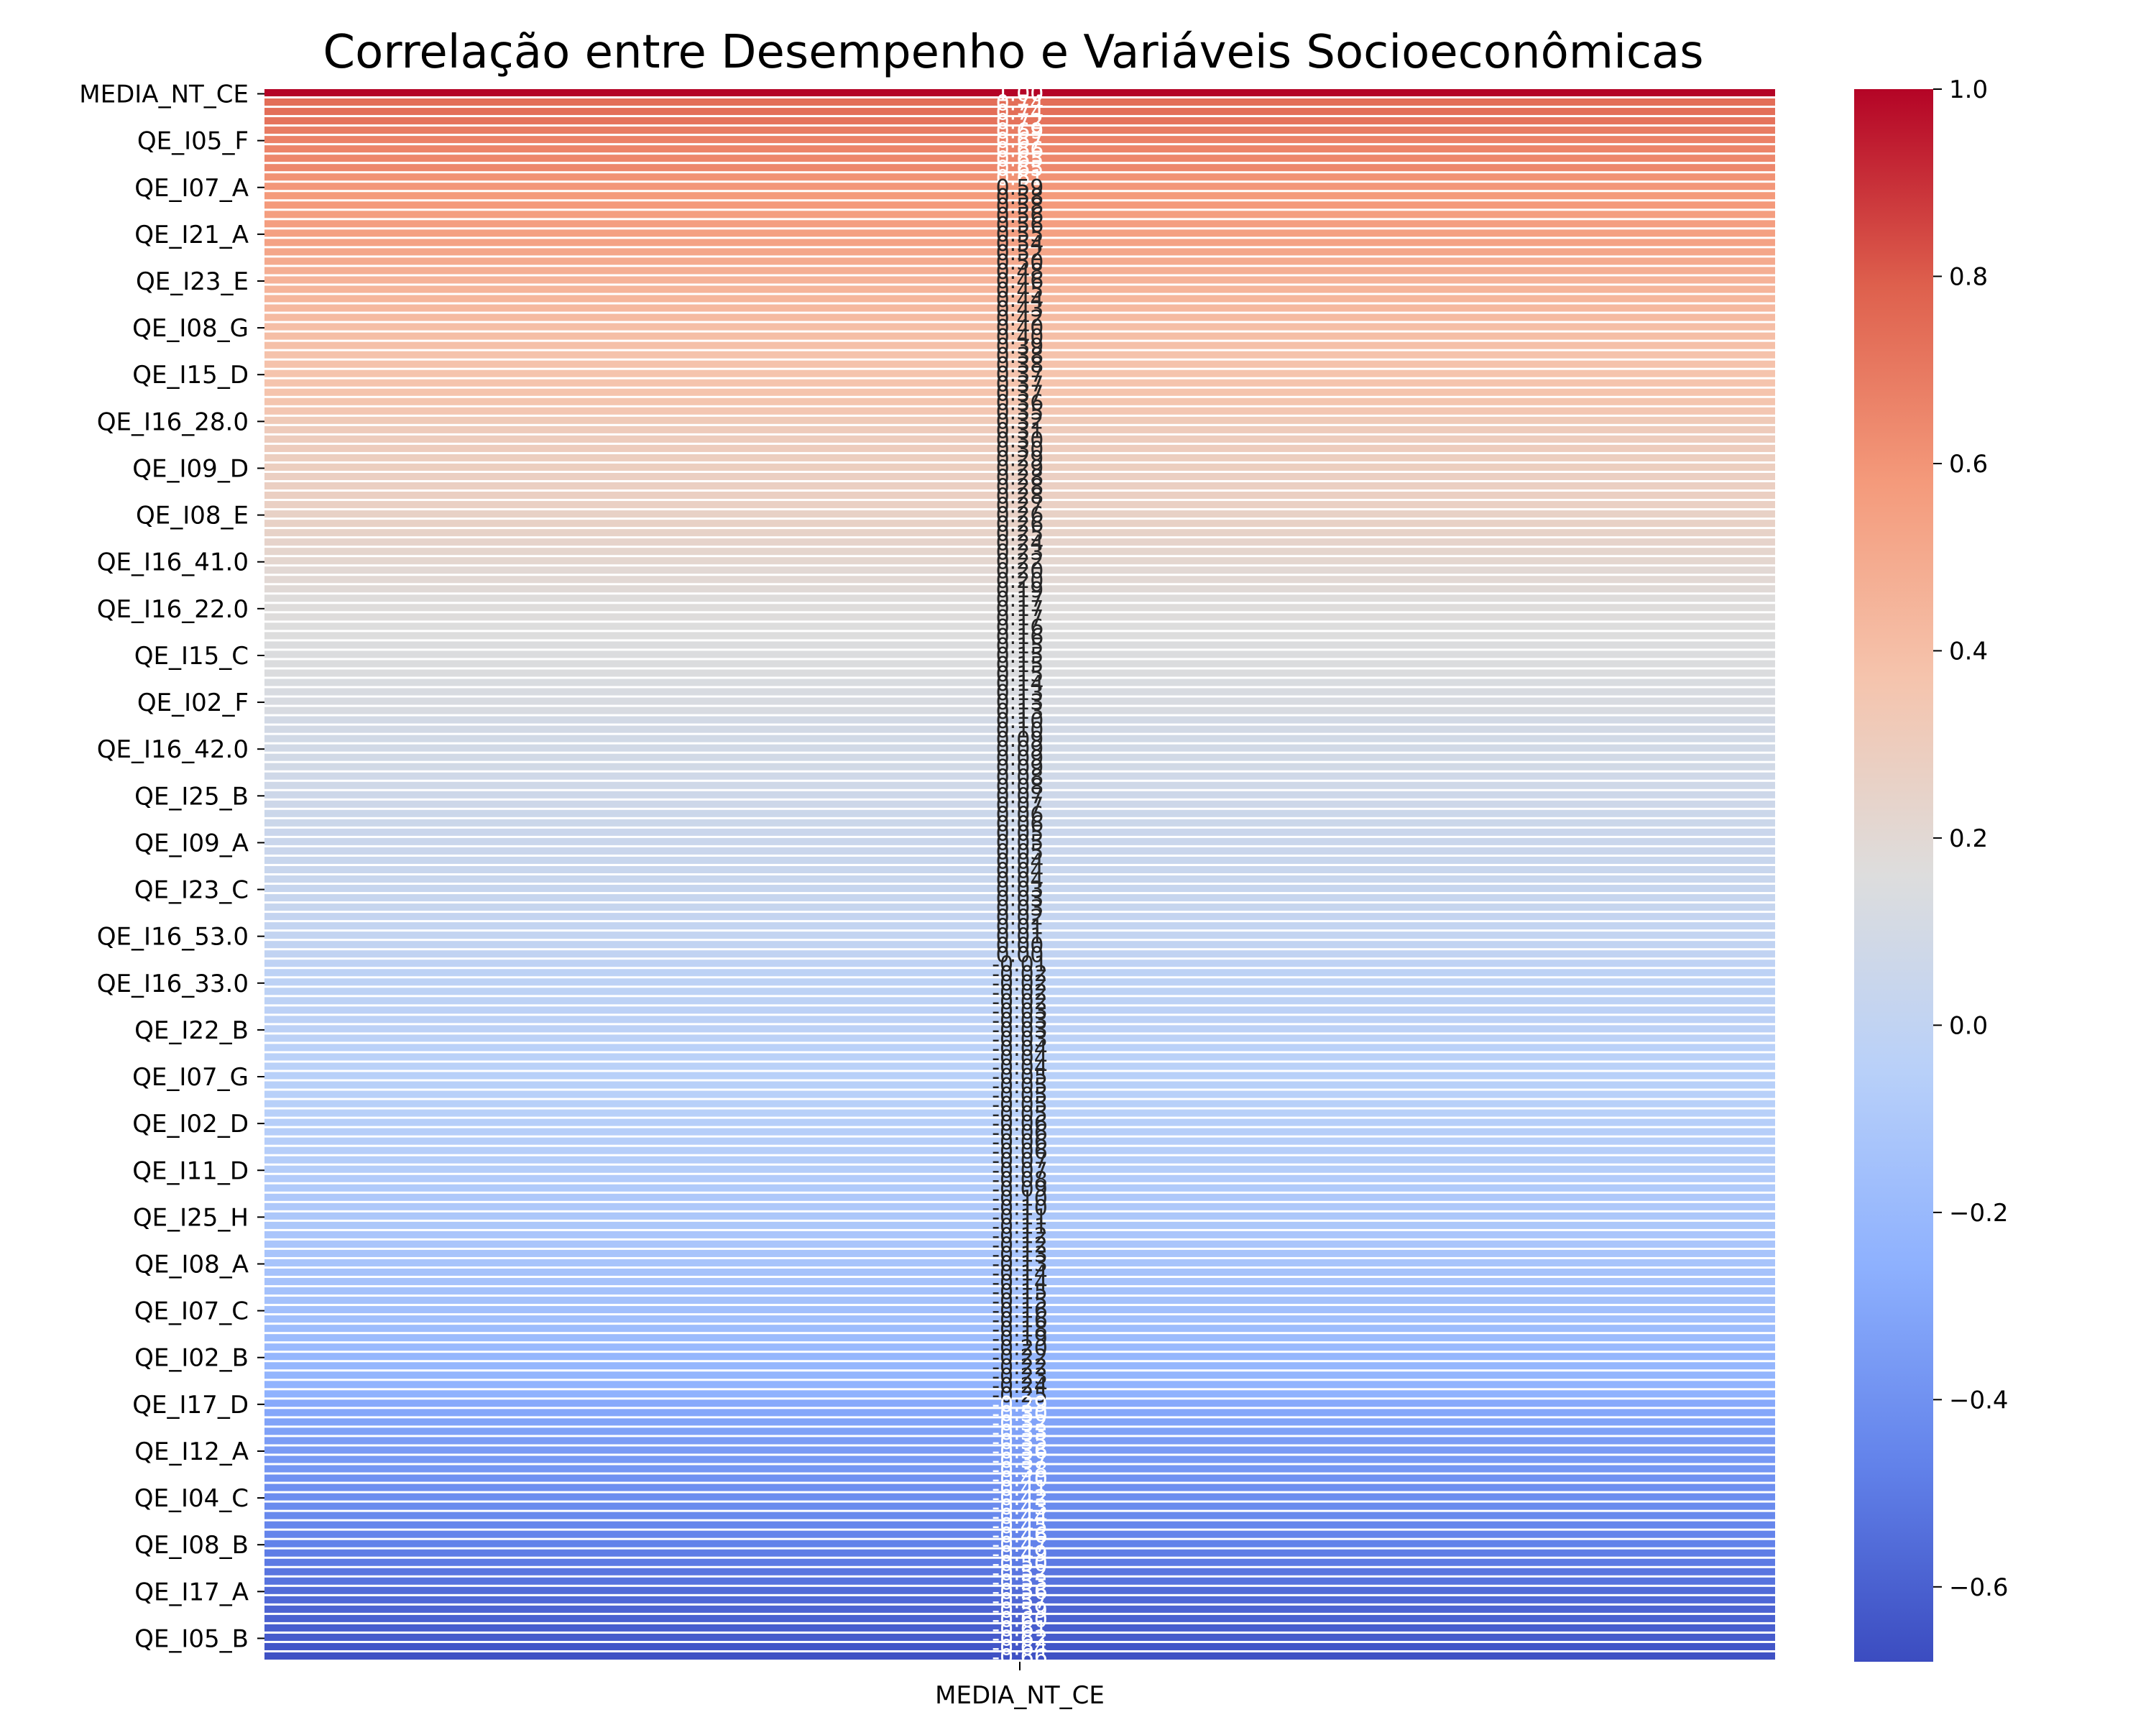  I want to click on cell-value-label: -0.16, so click(1020, 1311).